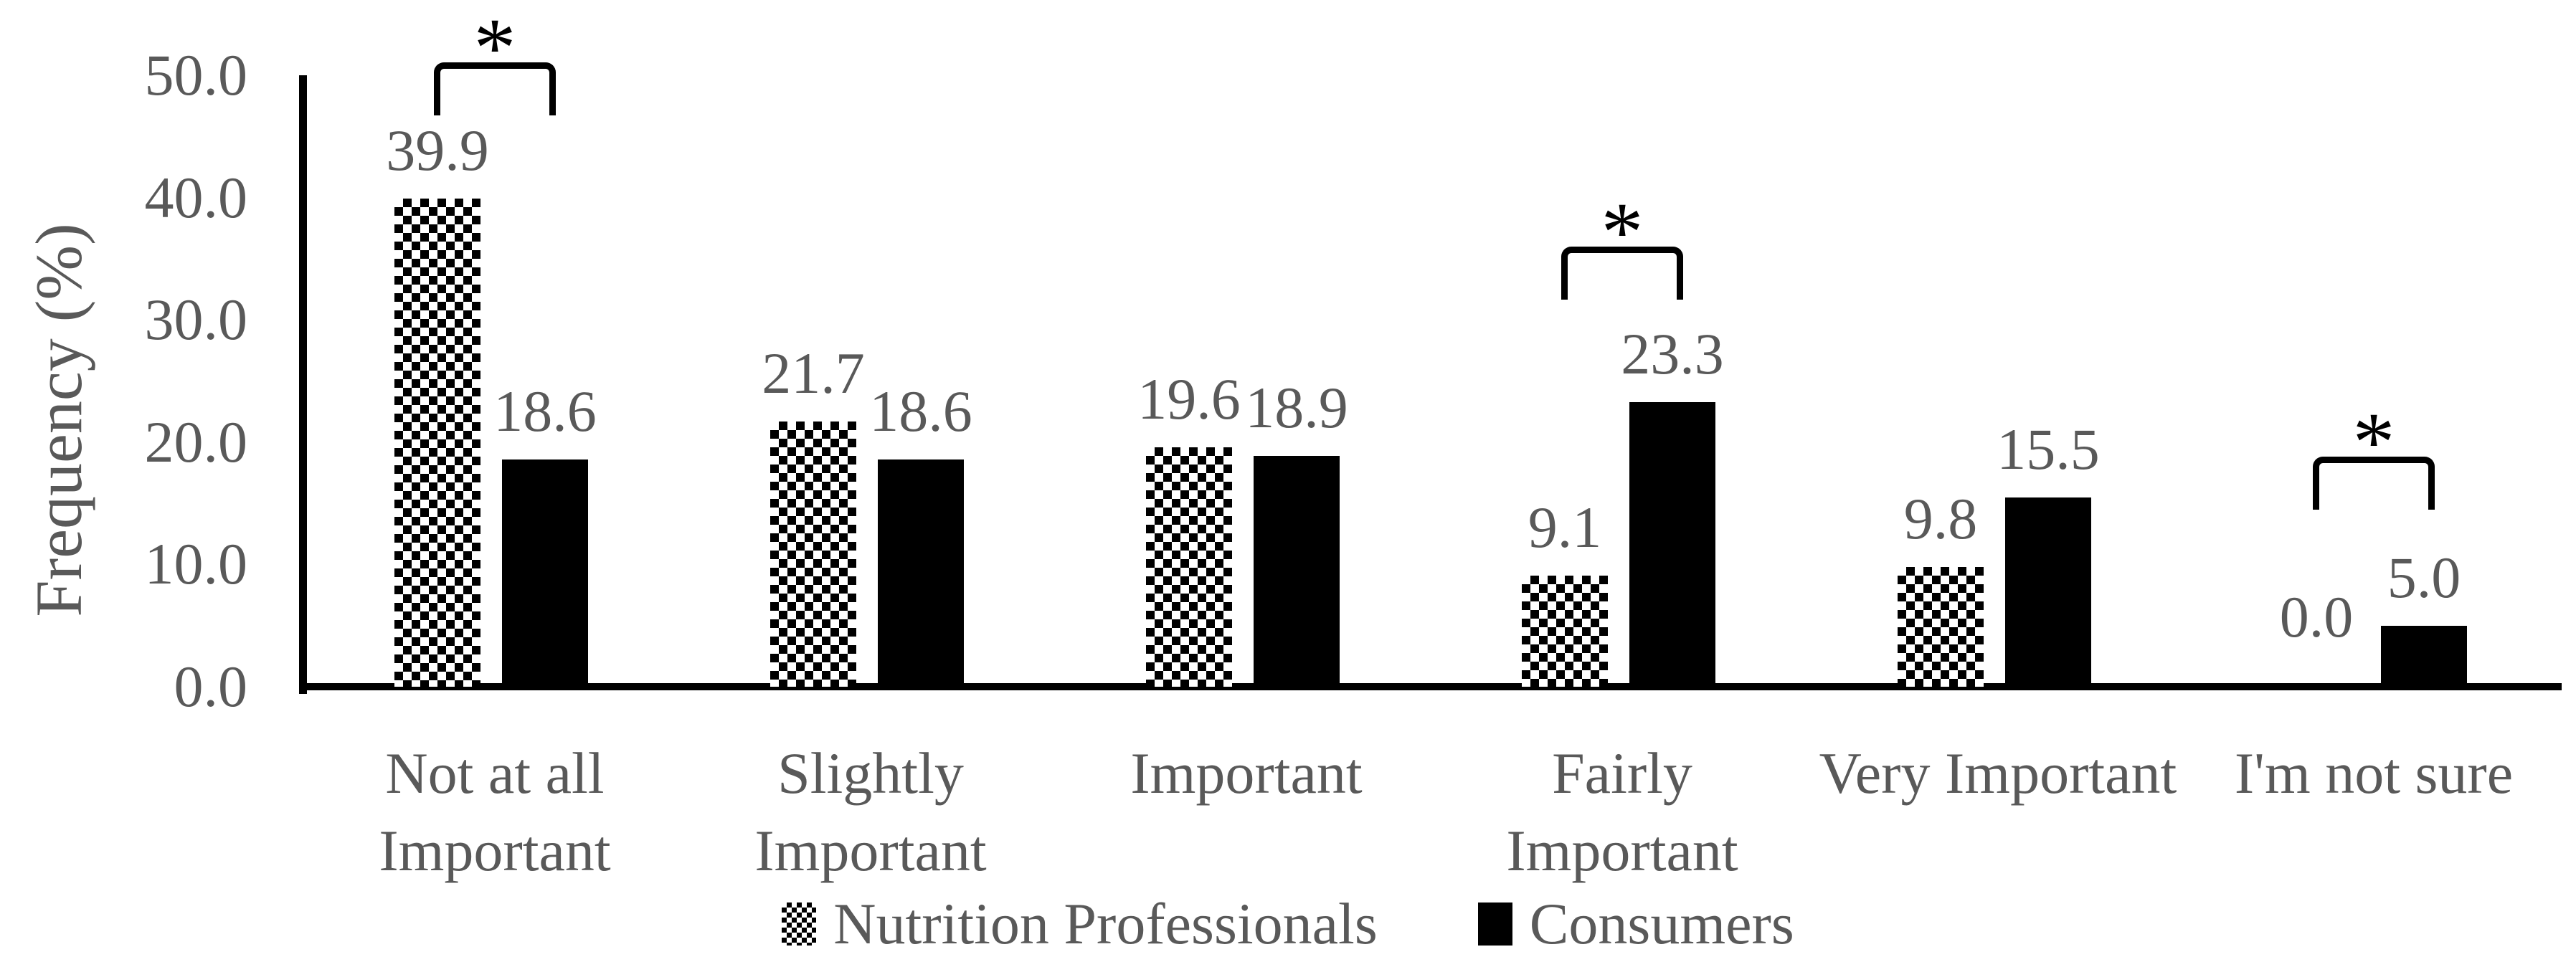 Image resolution: width=2576 pixels, height=962 pixels. I want to click on y-tick-label: 10.0, so click(196, 563).